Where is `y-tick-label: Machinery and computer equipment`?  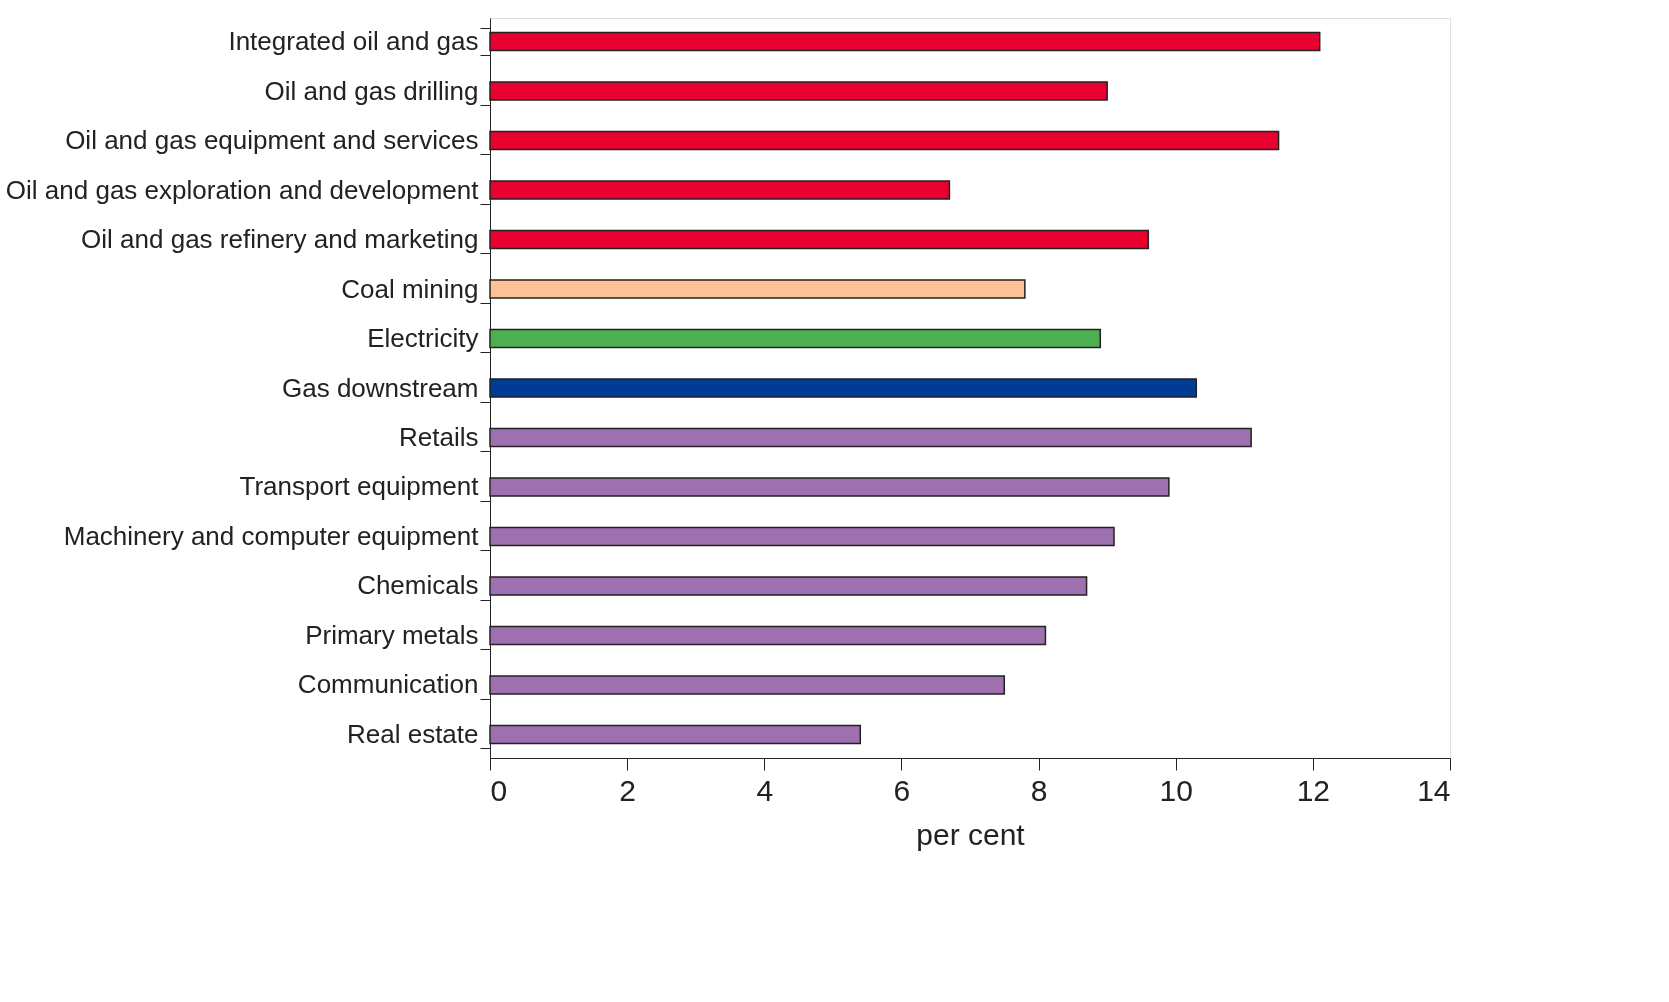 y-tick-label: Machinery and computer equipment is located at coordinates (271, 535).